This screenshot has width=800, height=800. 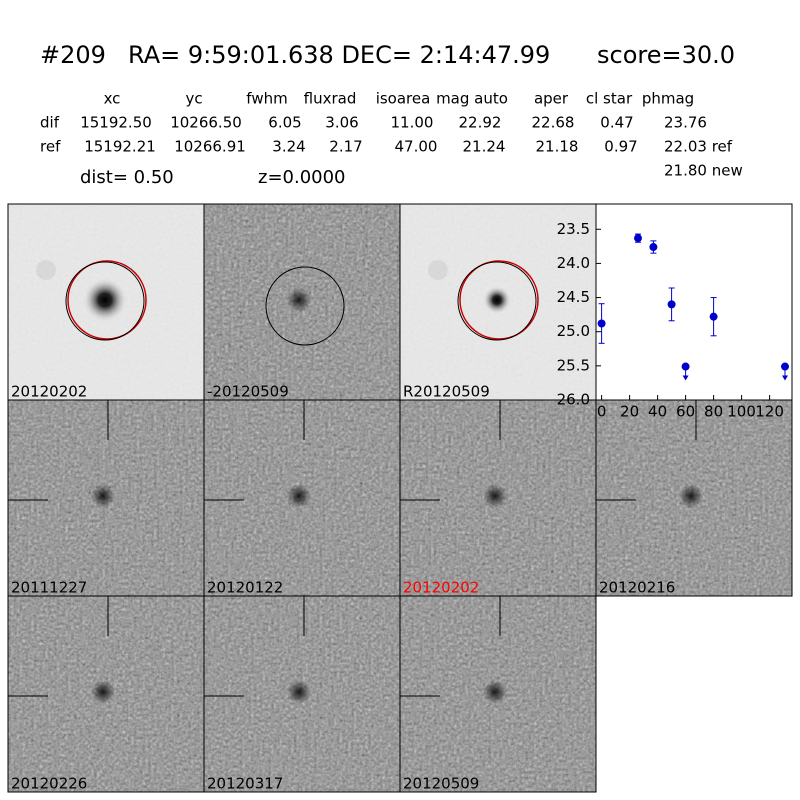 I want to click on table-cell: 3.06, so click(x=341, y=123).